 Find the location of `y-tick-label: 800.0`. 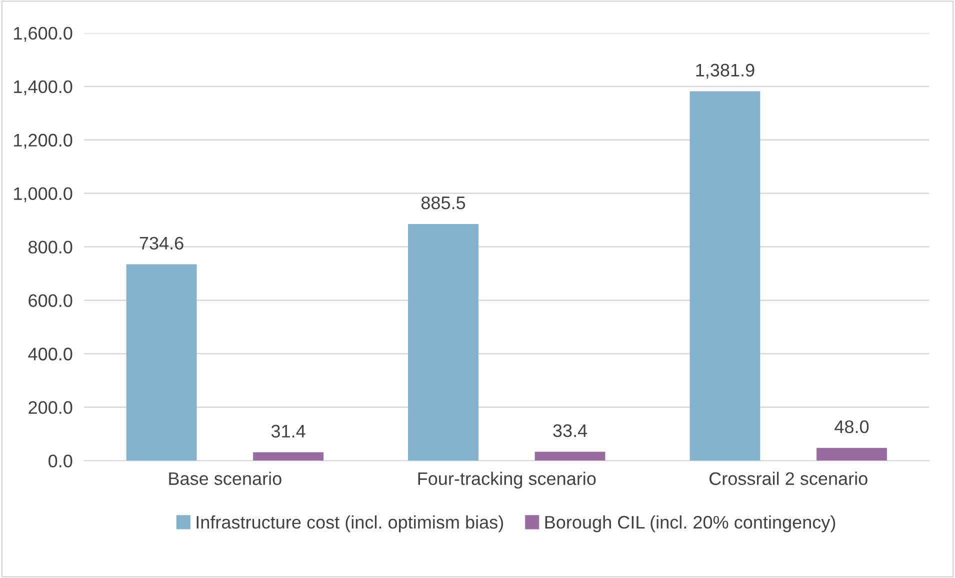

y-tick-label: 800.0 is located at coordinates (50, 247).